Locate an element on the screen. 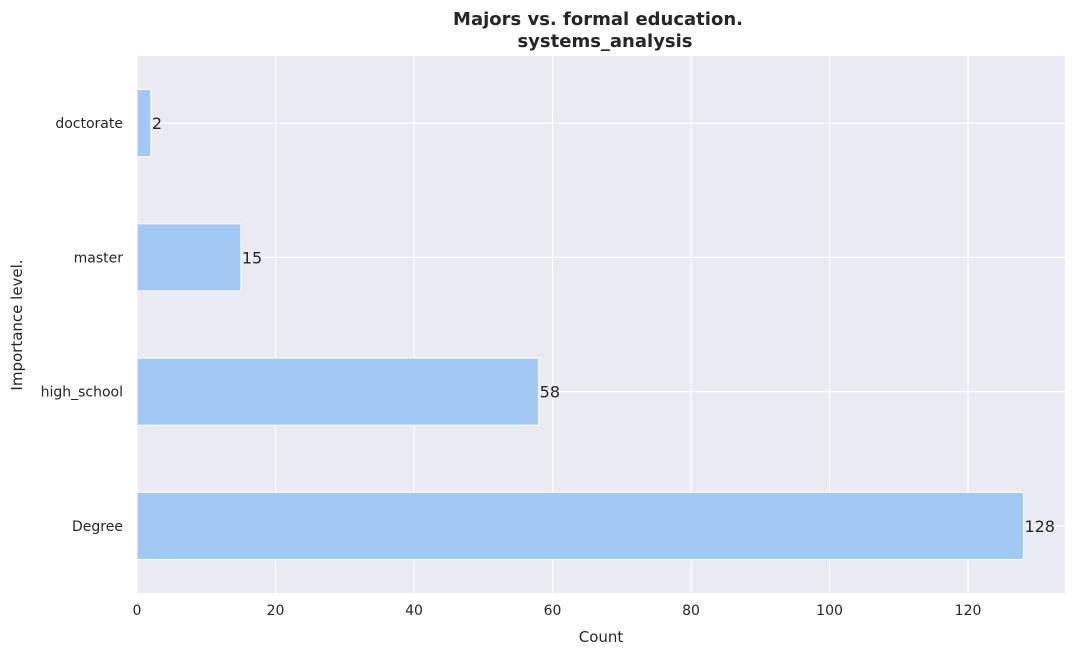 The width and height of the screenshot is (1076, 656). x-axis-label: Count is located at coordinates (601, 637).